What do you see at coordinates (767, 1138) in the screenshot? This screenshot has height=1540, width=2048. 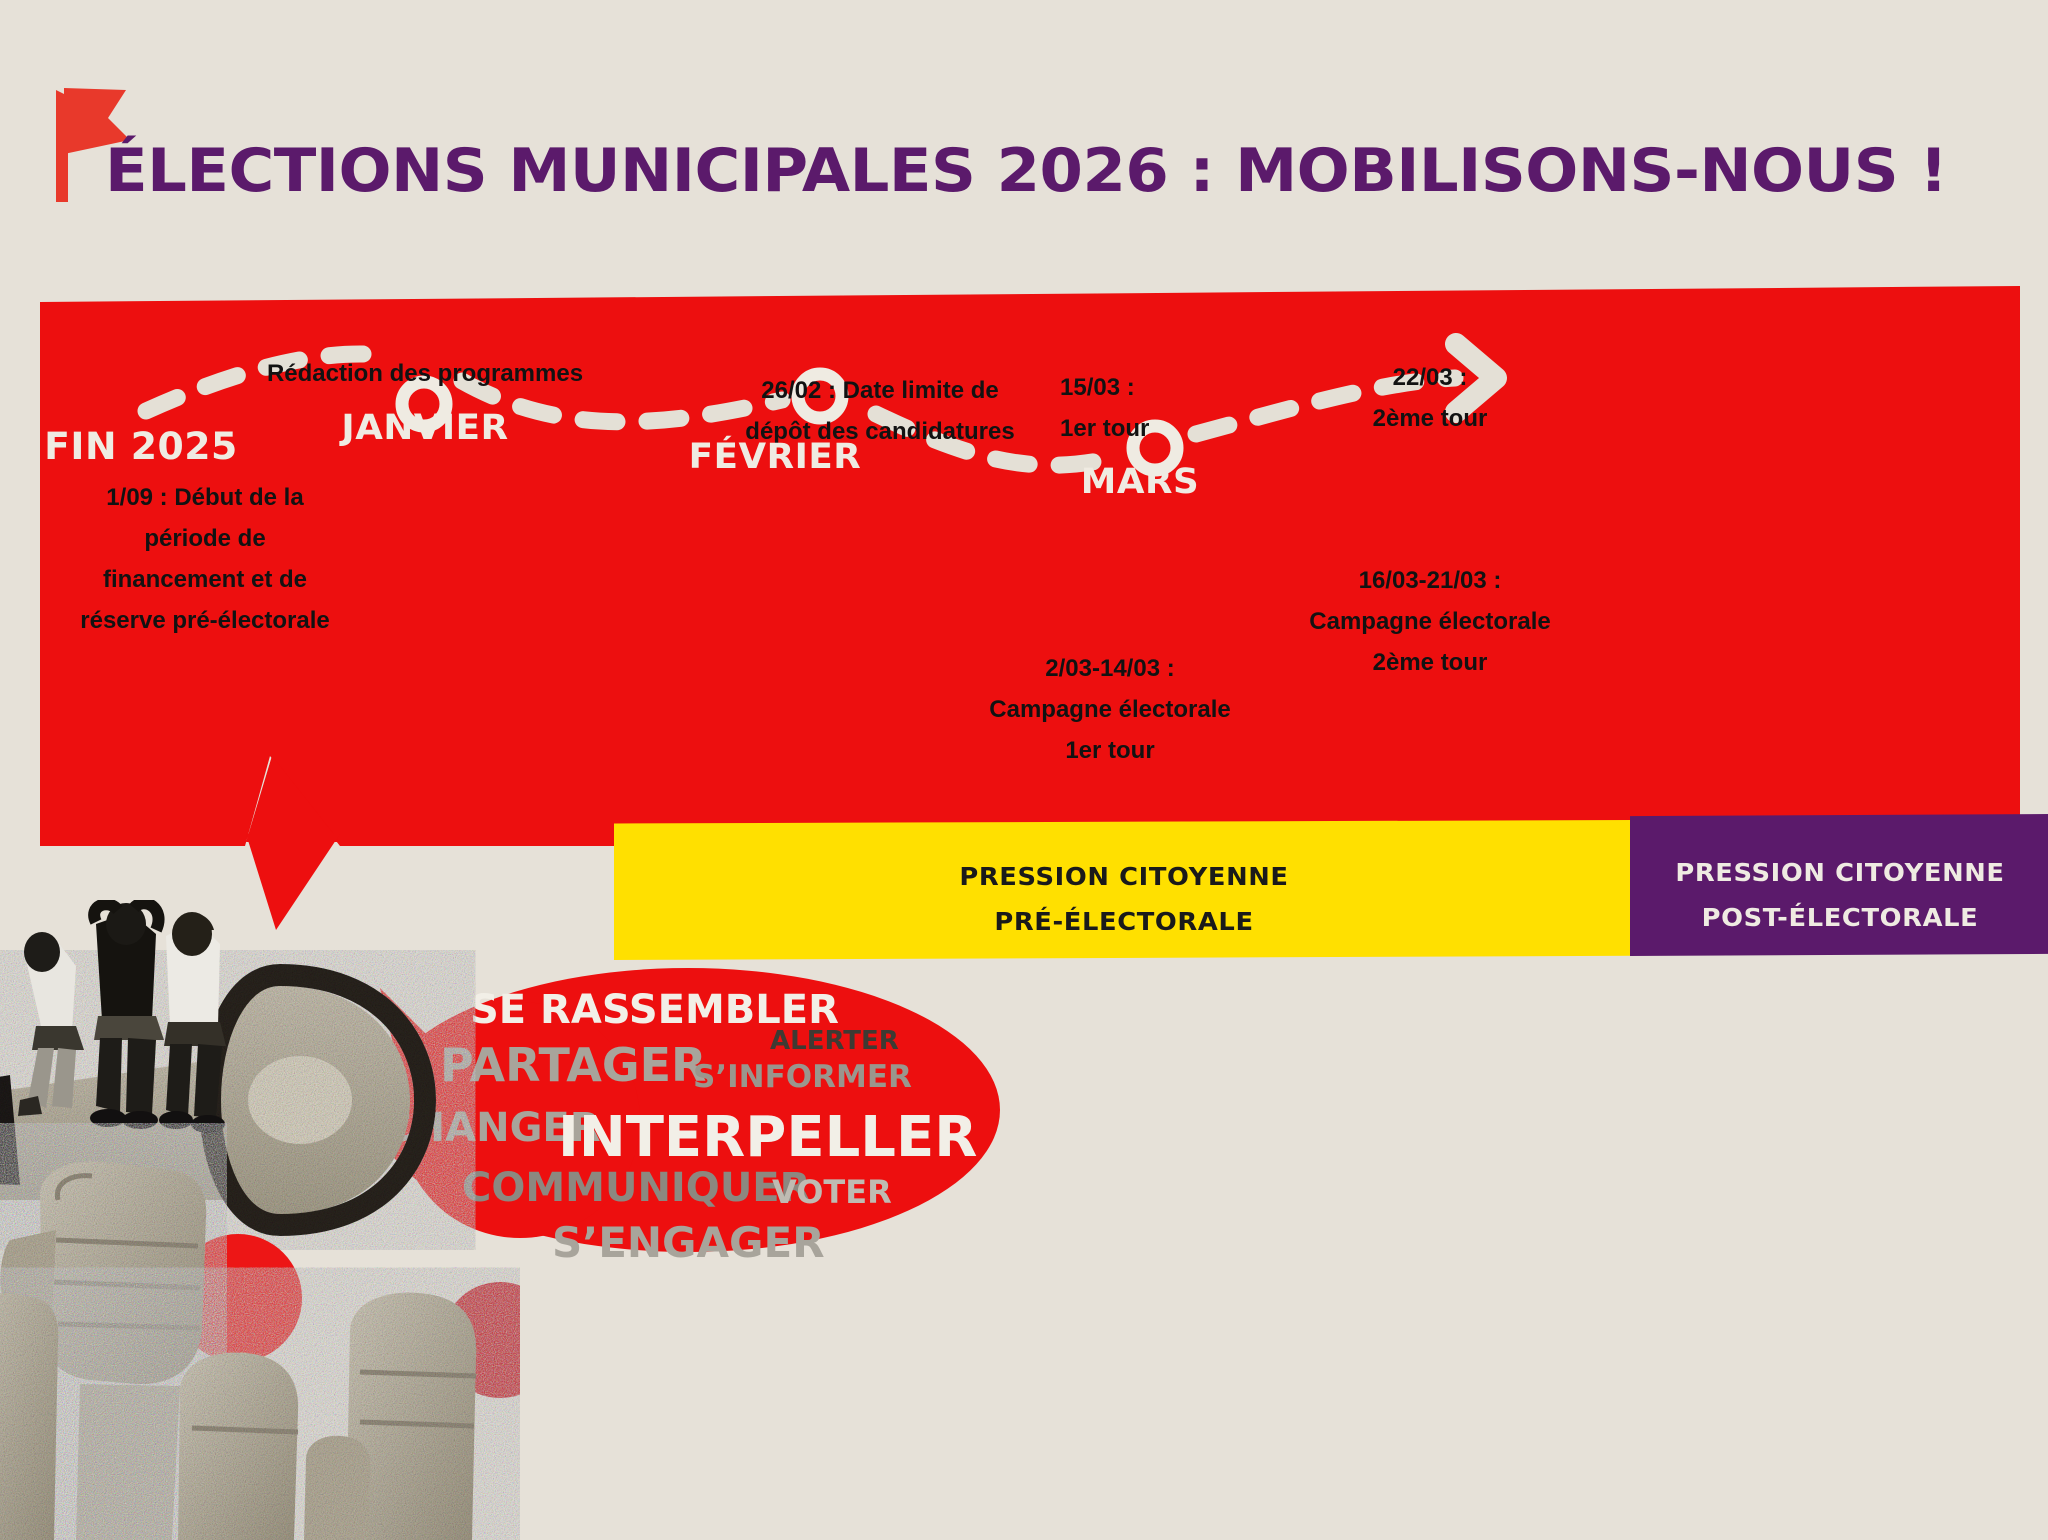 I see `word-cloud-item: INTERPELLER` at bounding box center [767, 1138].